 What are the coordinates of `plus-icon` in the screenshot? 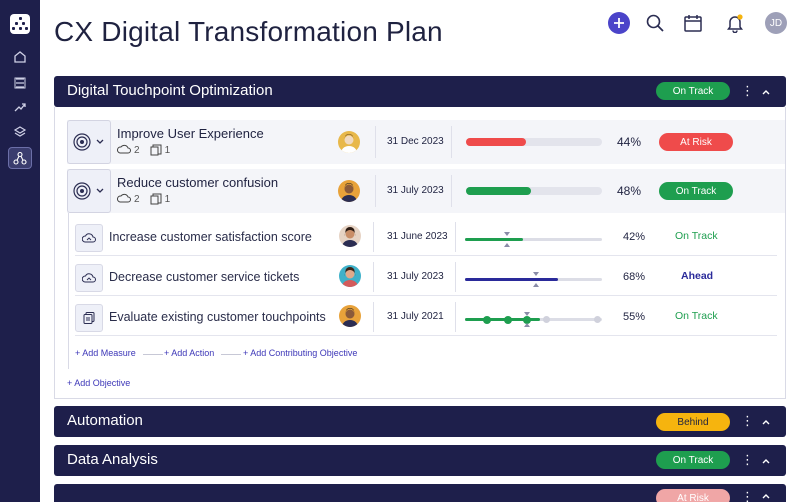 It's located at (619, 23).